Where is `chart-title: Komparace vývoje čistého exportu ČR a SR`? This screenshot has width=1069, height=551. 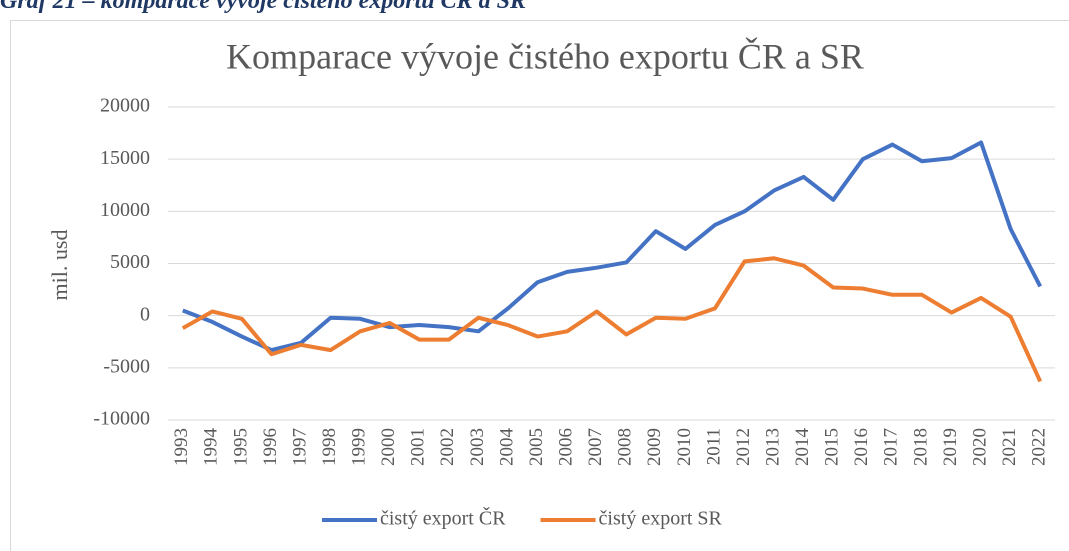 chart-title: Komparace vývoje čistého exportu ČR a SR is located at coordinates (545, 56).